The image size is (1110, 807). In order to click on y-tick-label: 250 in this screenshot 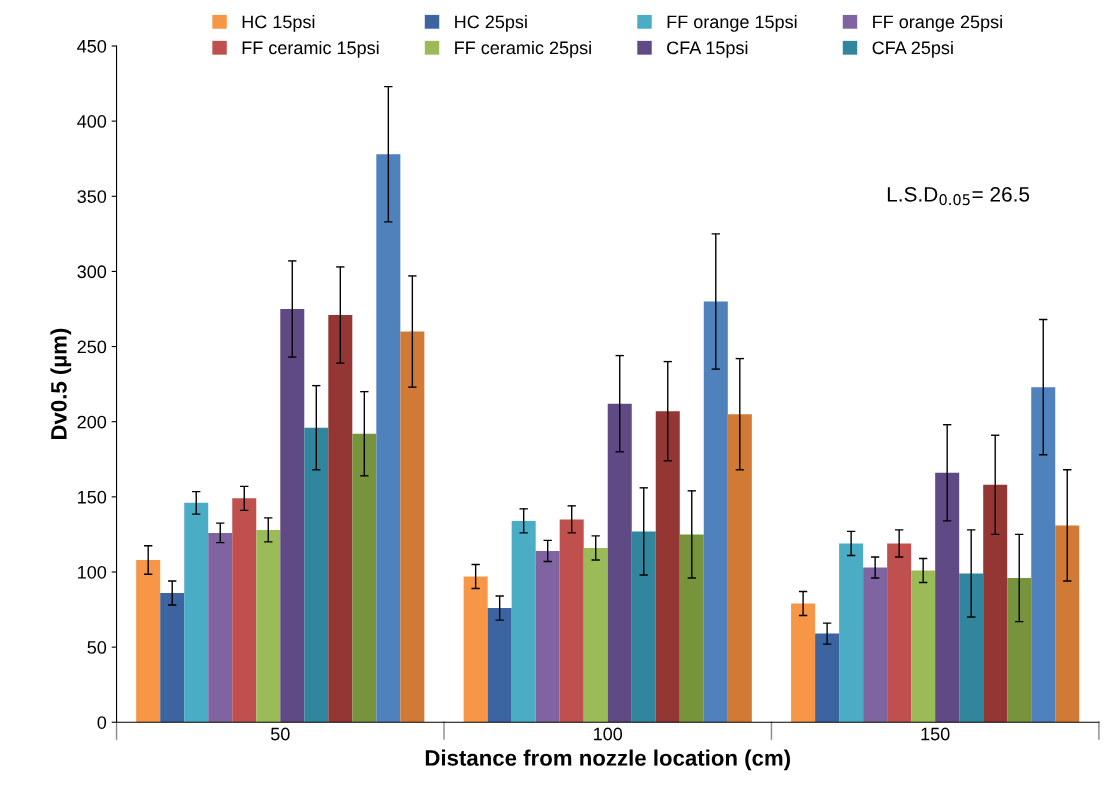, I will do `click(92, 347)`.